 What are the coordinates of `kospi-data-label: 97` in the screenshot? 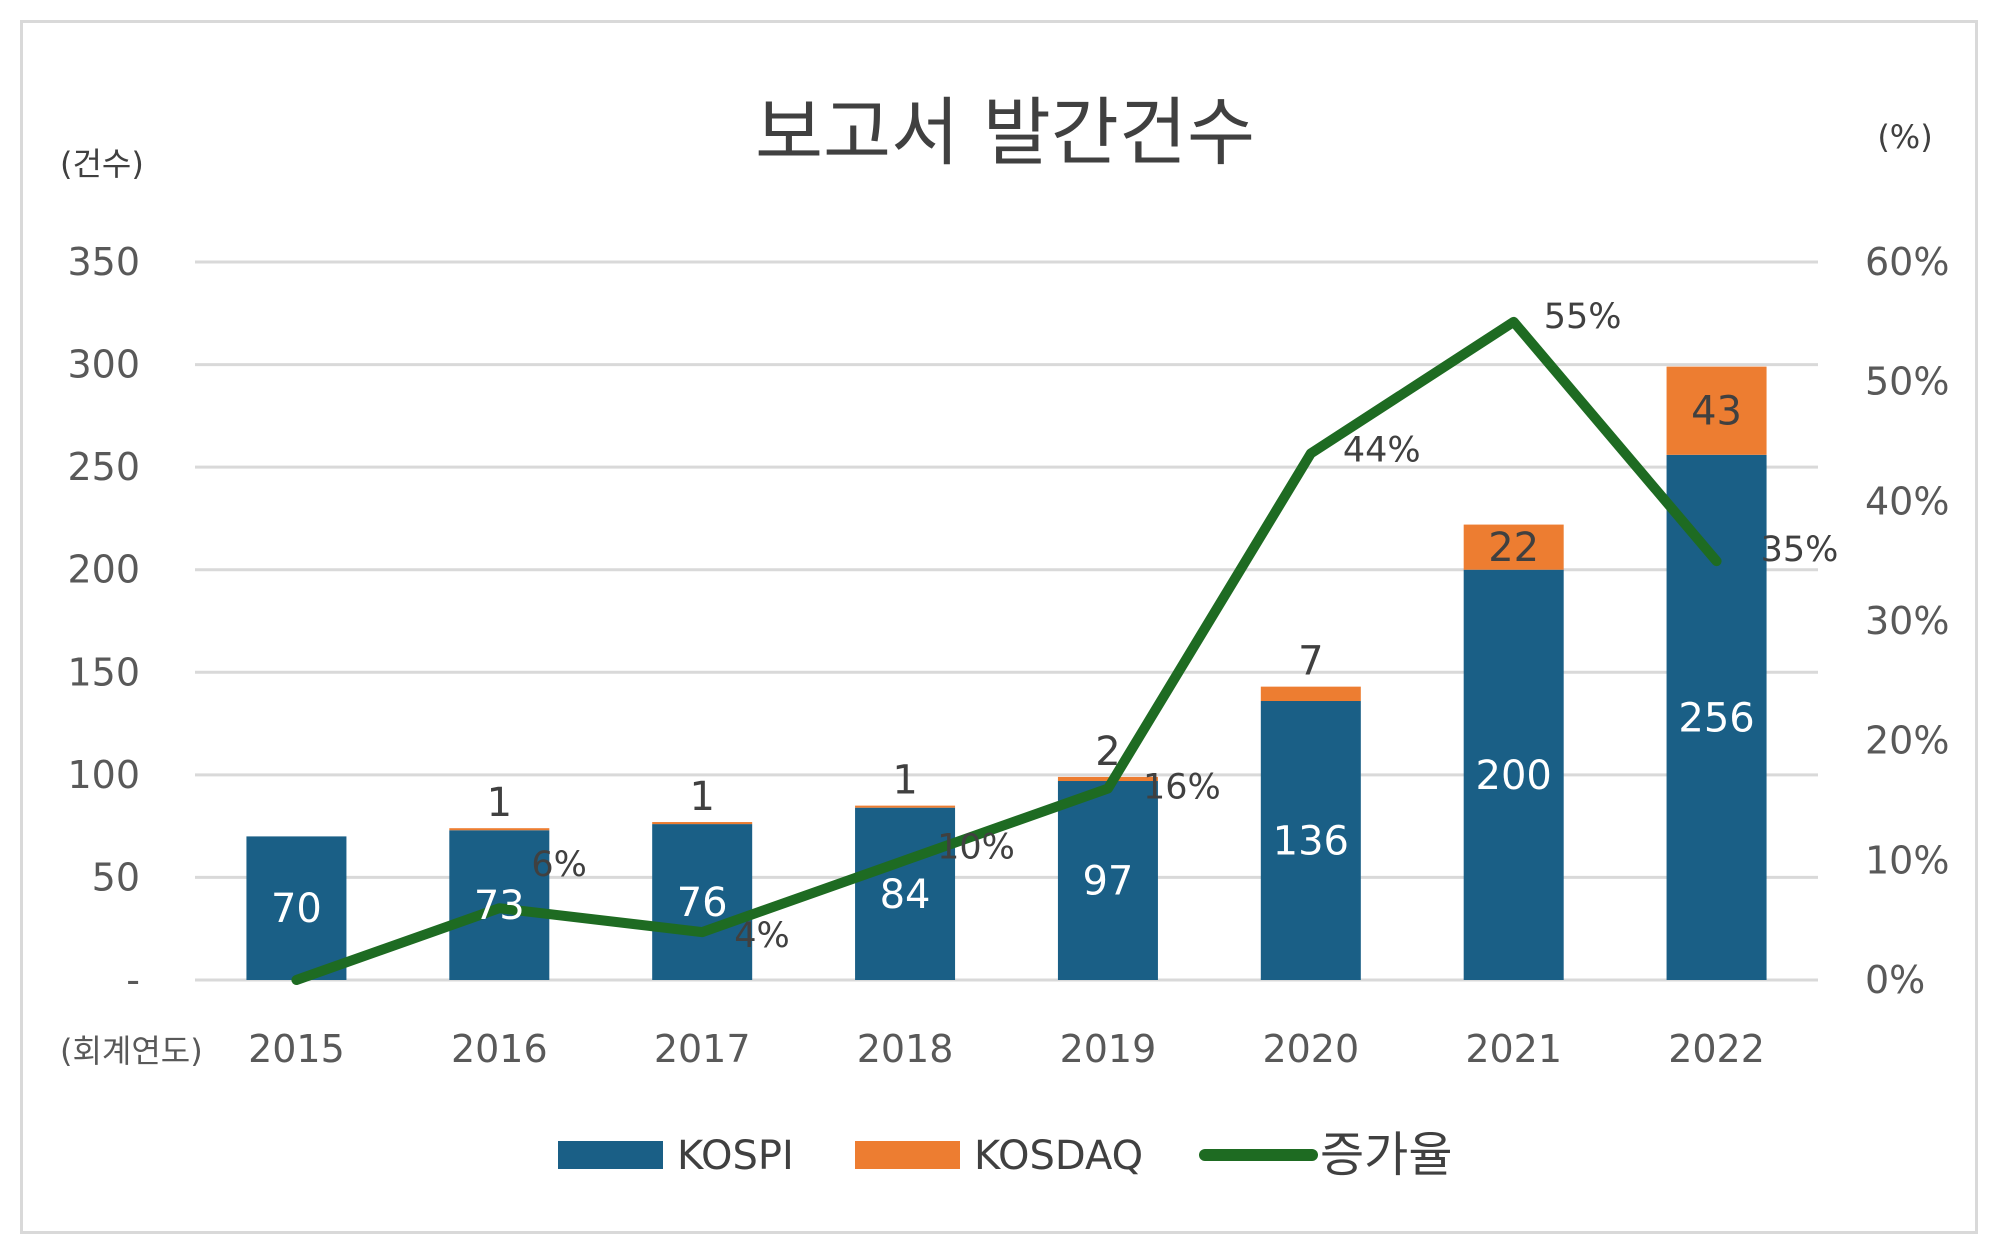 It's located at (1107, 882).